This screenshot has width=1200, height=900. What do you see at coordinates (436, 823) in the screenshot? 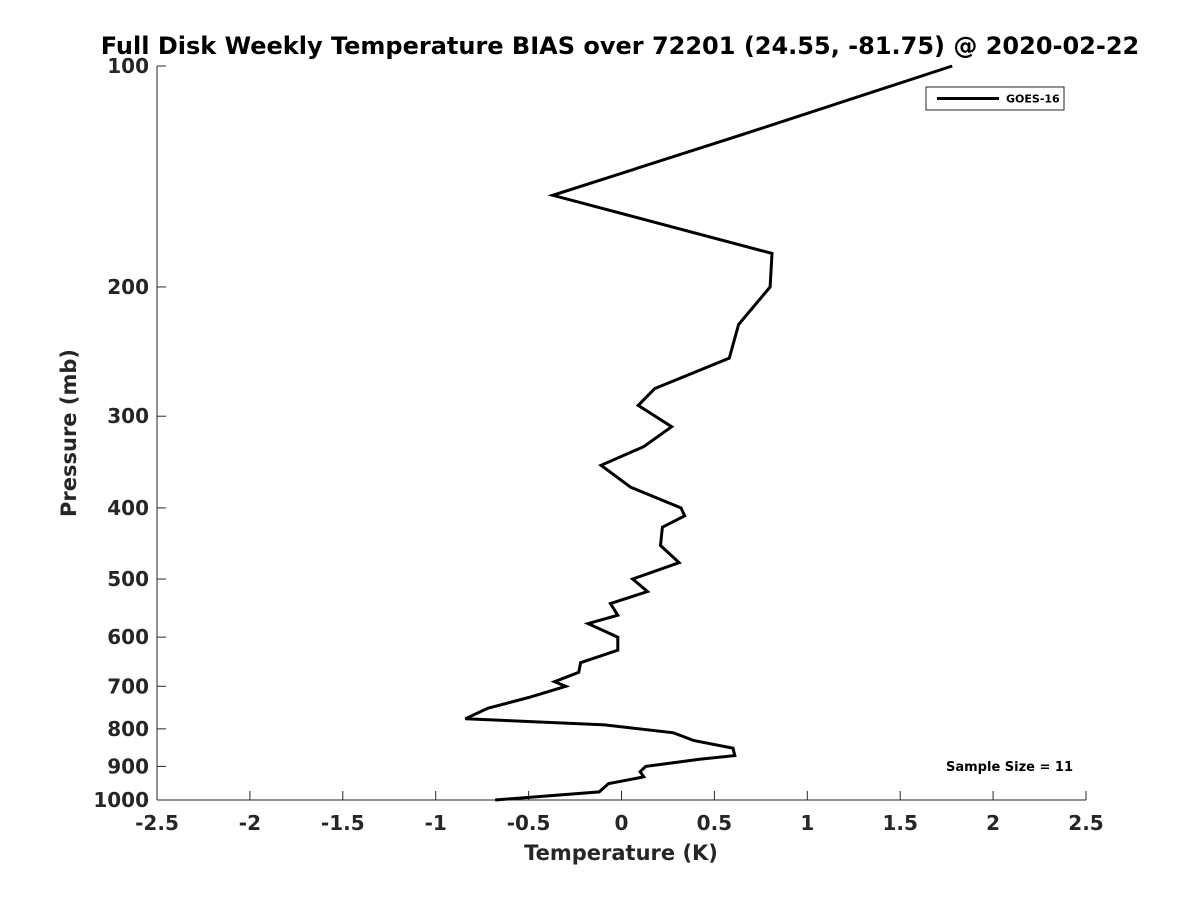
I see `x-tick-label: -1` at bounding box center [436, 823].